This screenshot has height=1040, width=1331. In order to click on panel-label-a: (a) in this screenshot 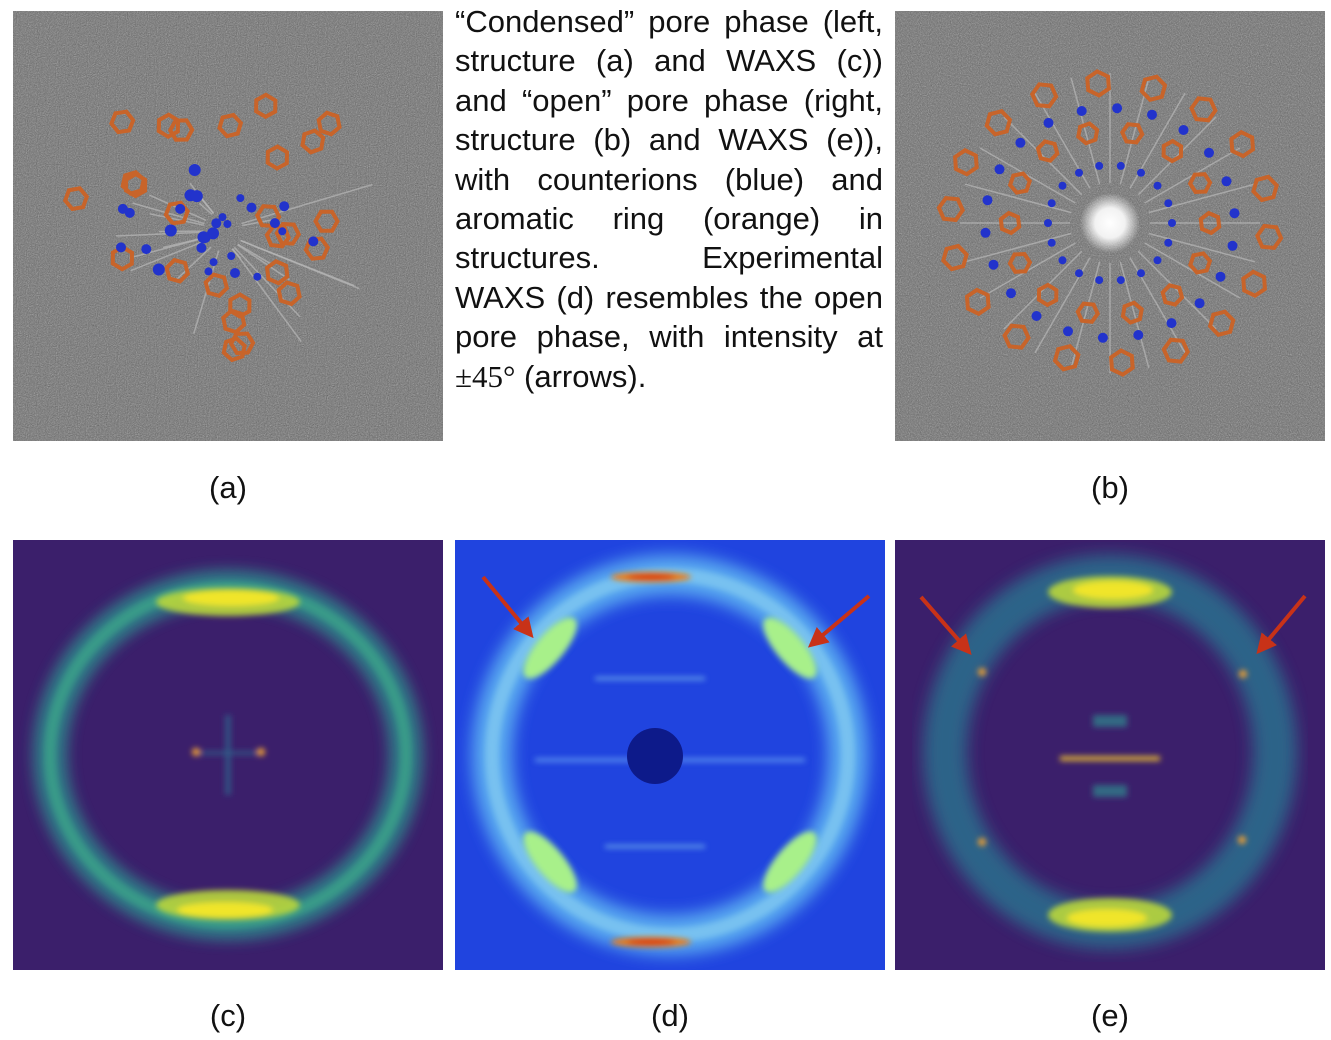, I will do `click(228, 487)`.